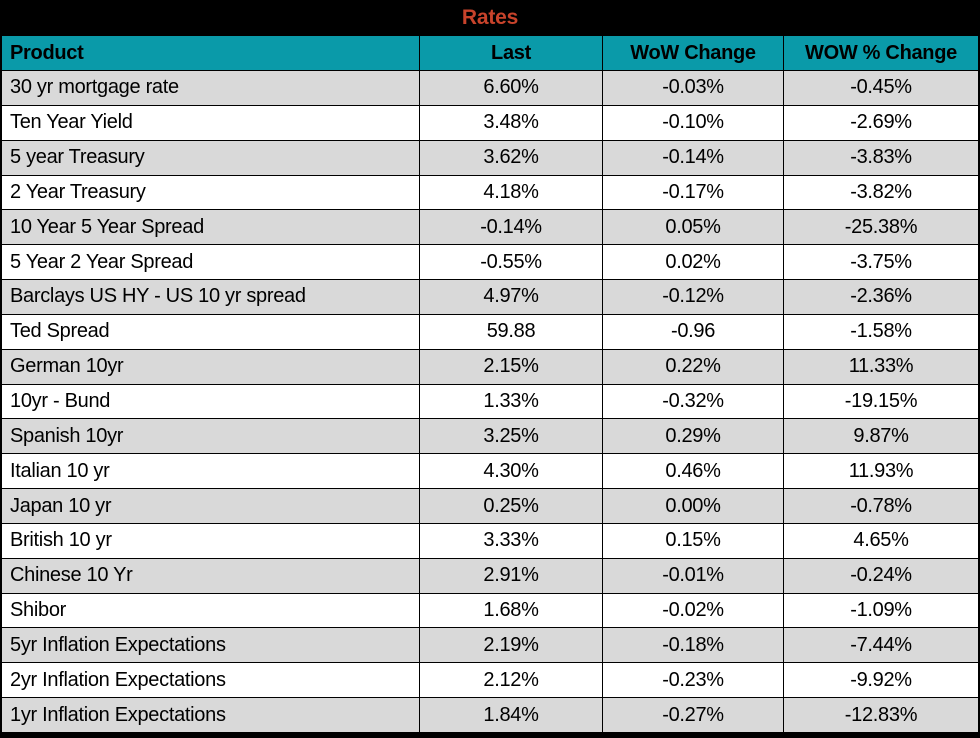 The height and width of the screenshot is (738, 980). I want to click on wow-pct-change-cell: -0.78%, so click(881, 506).